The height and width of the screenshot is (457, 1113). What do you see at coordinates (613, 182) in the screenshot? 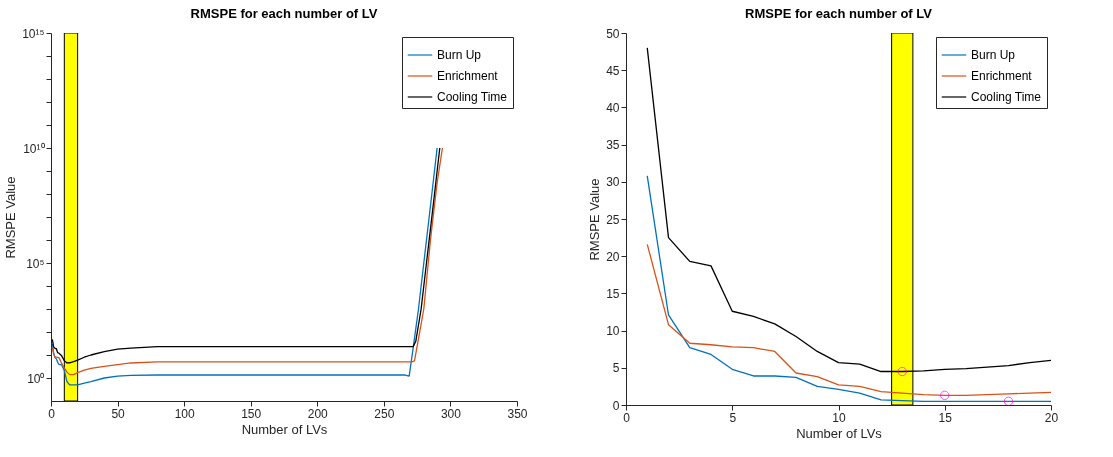
I see `y-tick-label: 30` at bounding box center [613, 182].